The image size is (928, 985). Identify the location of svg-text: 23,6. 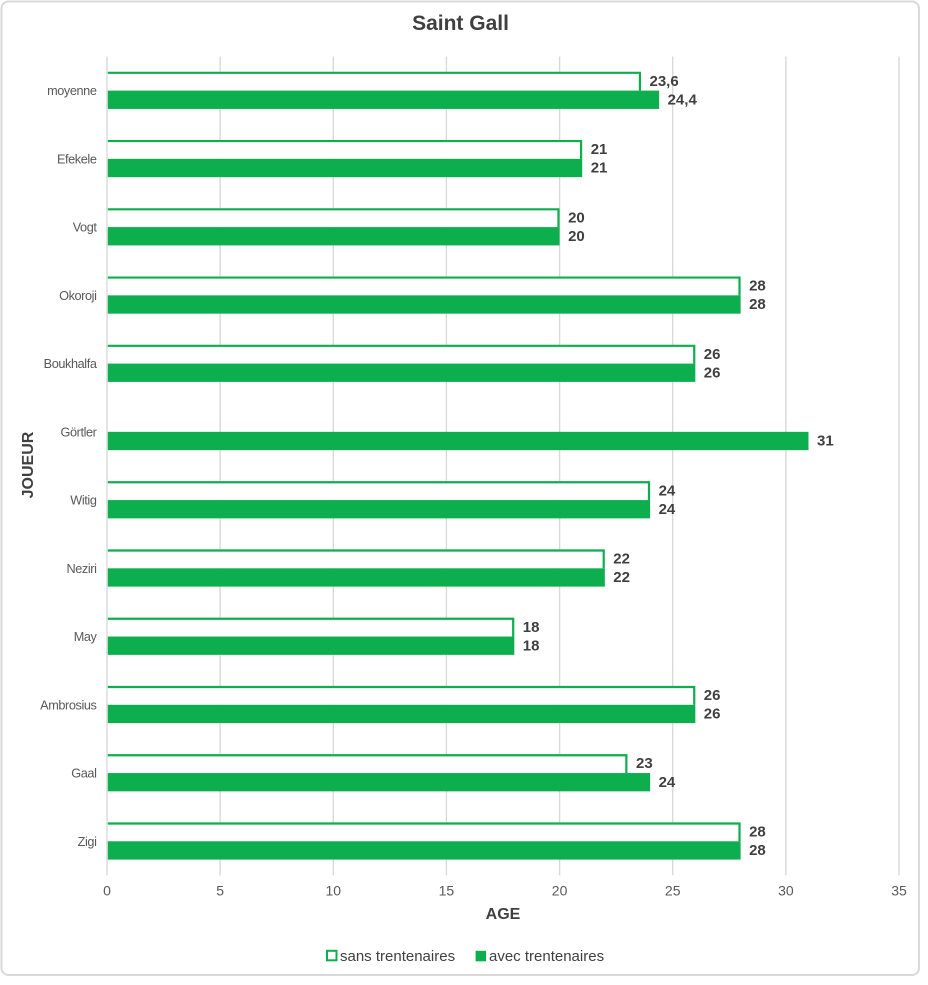
(664, 81).